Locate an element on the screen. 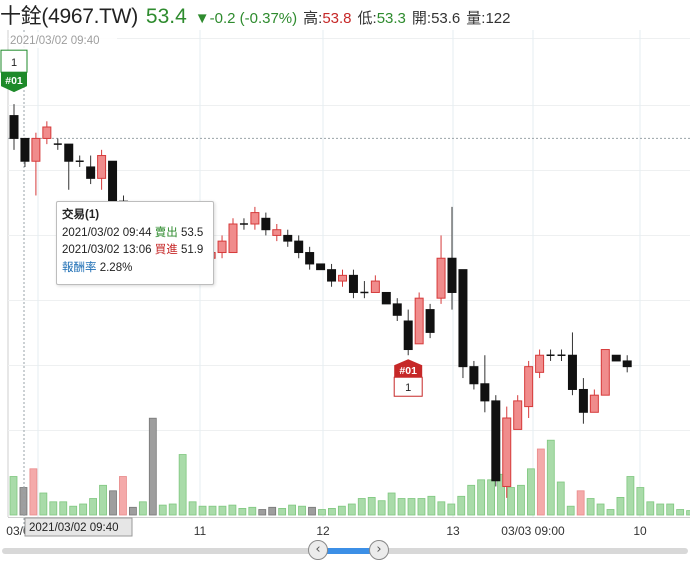 This screenshot has height=566, width=690. tooltip-sell-price: 53.5 is located at coordinates (192, 232).